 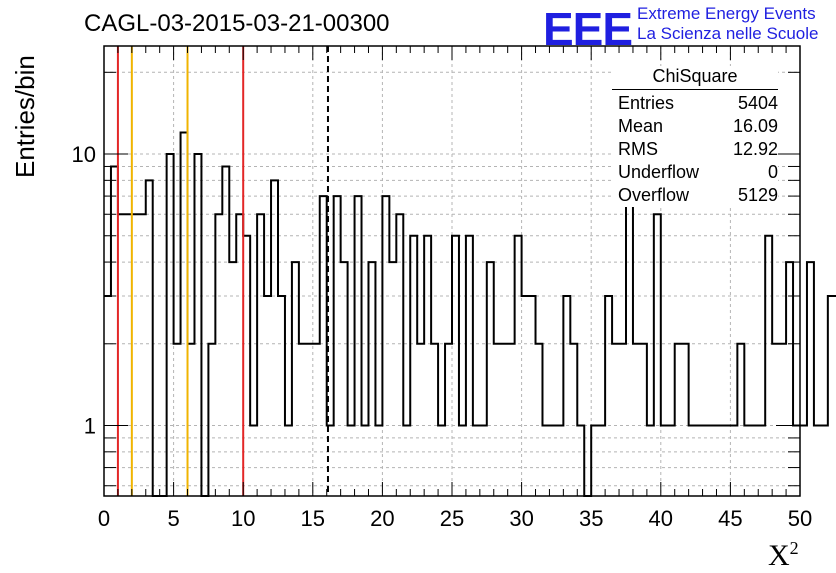 I want to click on stats-row-rms: RMS 12.92, so click(x=695, y=149).